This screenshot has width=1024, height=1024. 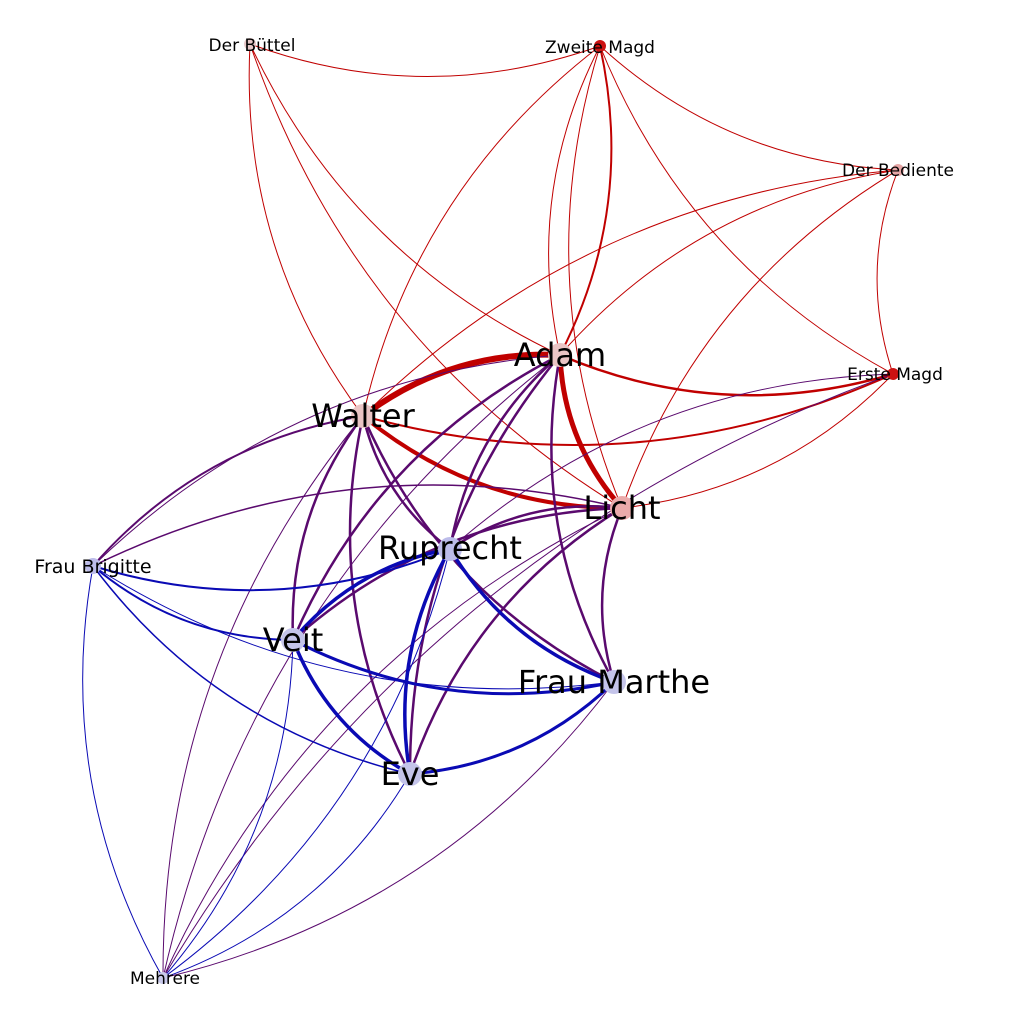 I want to click on edge-zweite-magd-erste-magd, so click(x=746, y=210).